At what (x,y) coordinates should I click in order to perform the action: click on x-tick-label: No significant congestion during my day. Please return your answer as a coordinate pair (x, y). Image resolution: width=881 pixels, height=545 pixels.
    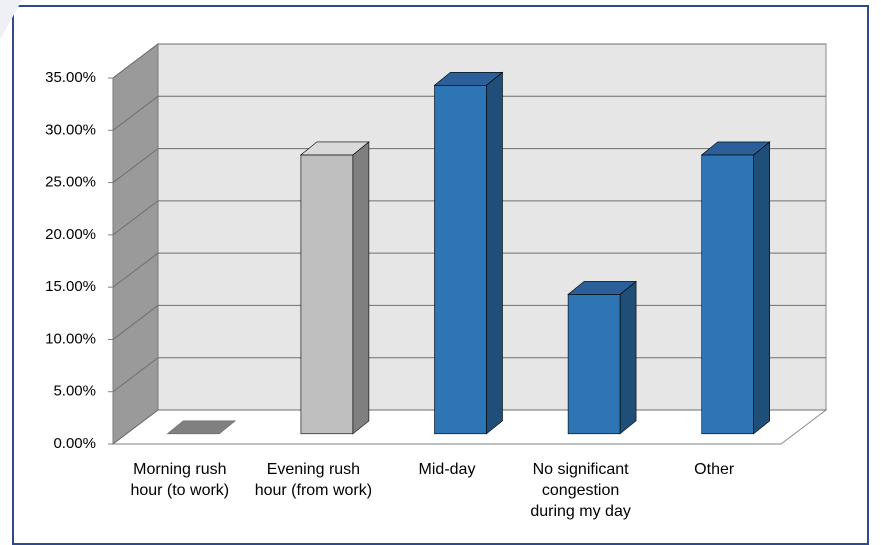
    Looking at the image, I should click on (580, 490).